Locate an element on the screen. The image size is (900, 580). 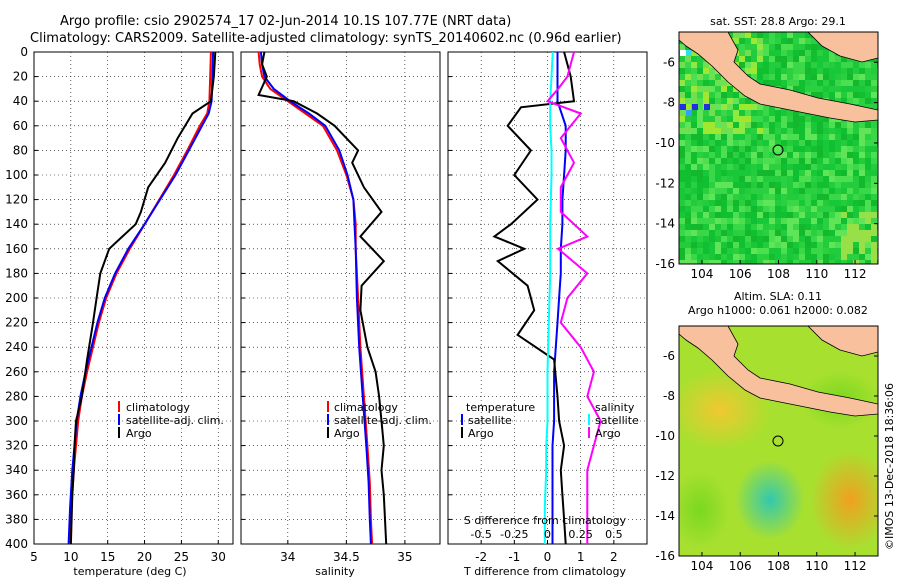
legend-header-salinity: salinity is located at coordinates (615, 407).